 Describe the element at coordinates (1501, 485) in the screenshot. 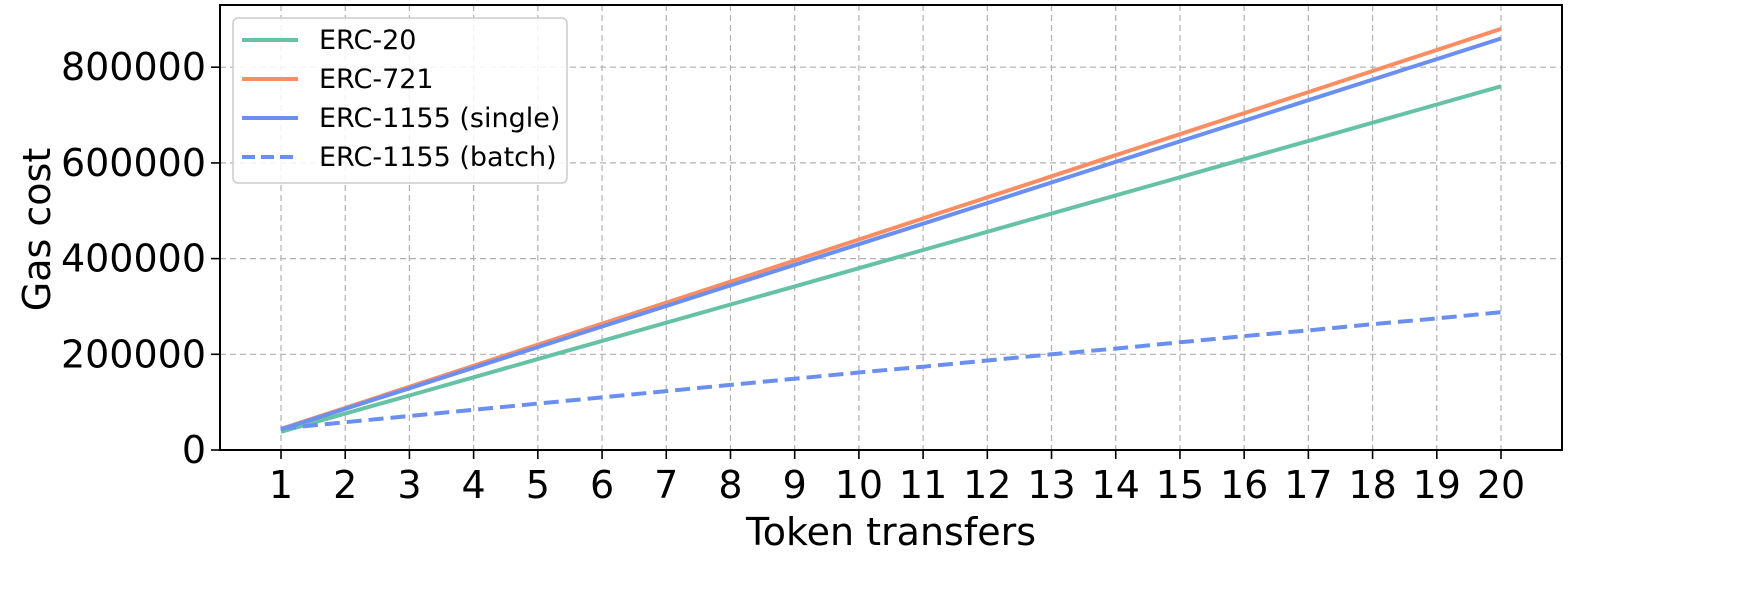

I see `x-tick-label: 20` at that location.